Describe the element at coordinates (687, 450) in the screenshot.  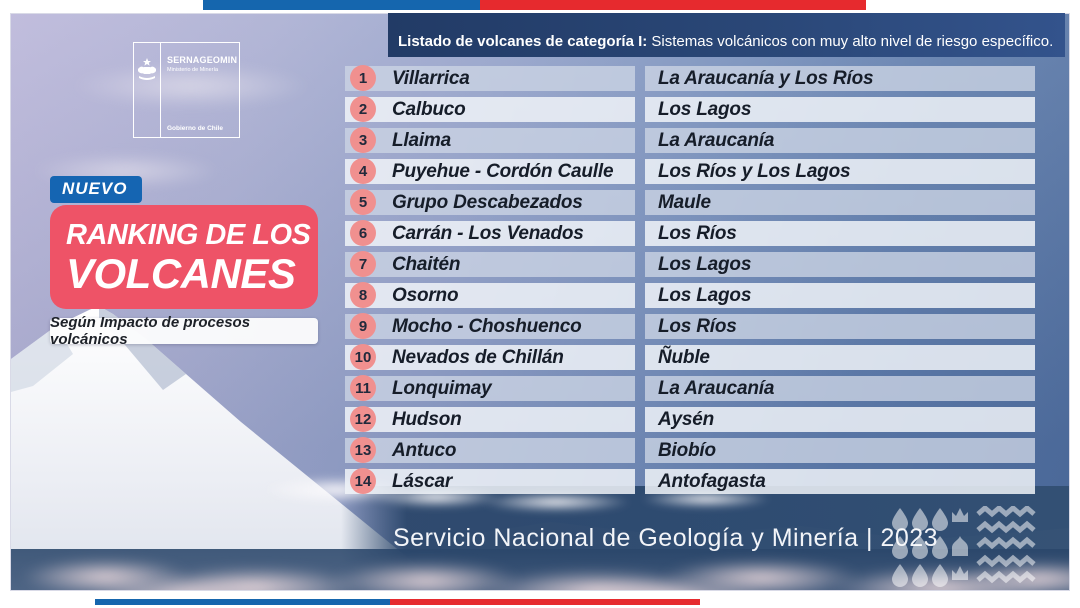
I see `region-name: Biobío` at that location.